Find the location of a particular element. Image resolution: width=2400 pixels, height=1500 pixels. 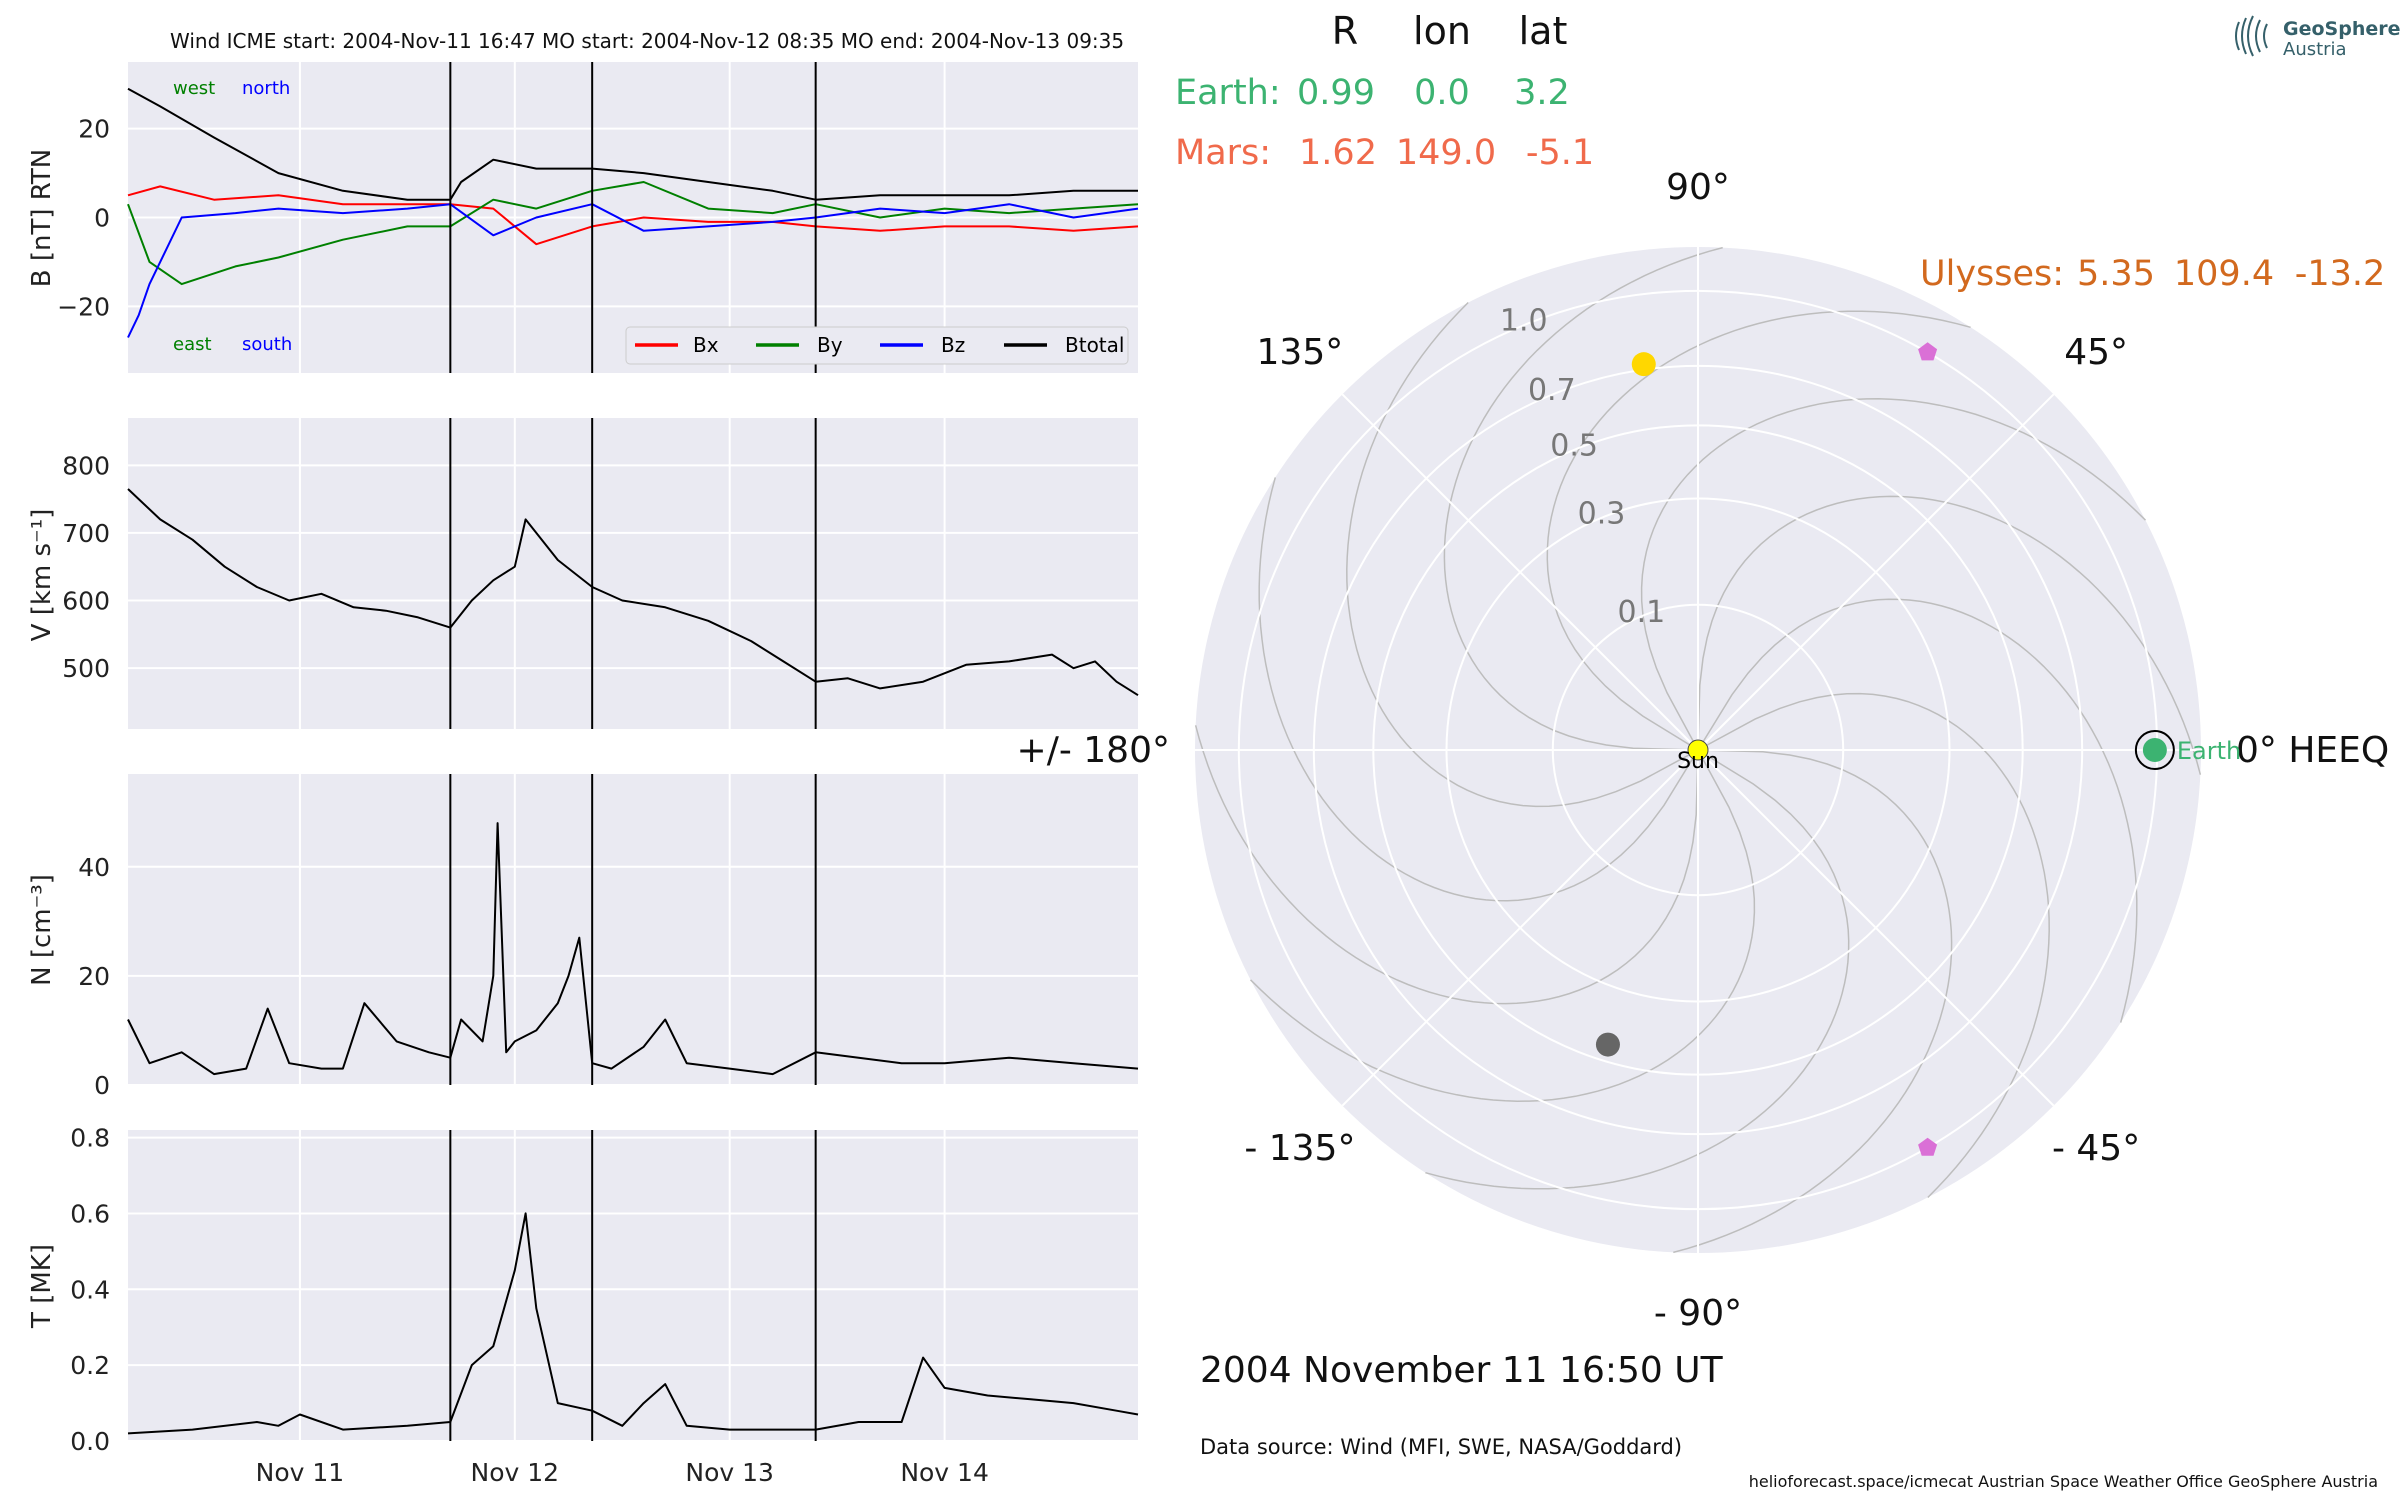

table-row-mars-name: Mars: is located at coordinates (1223, 153).